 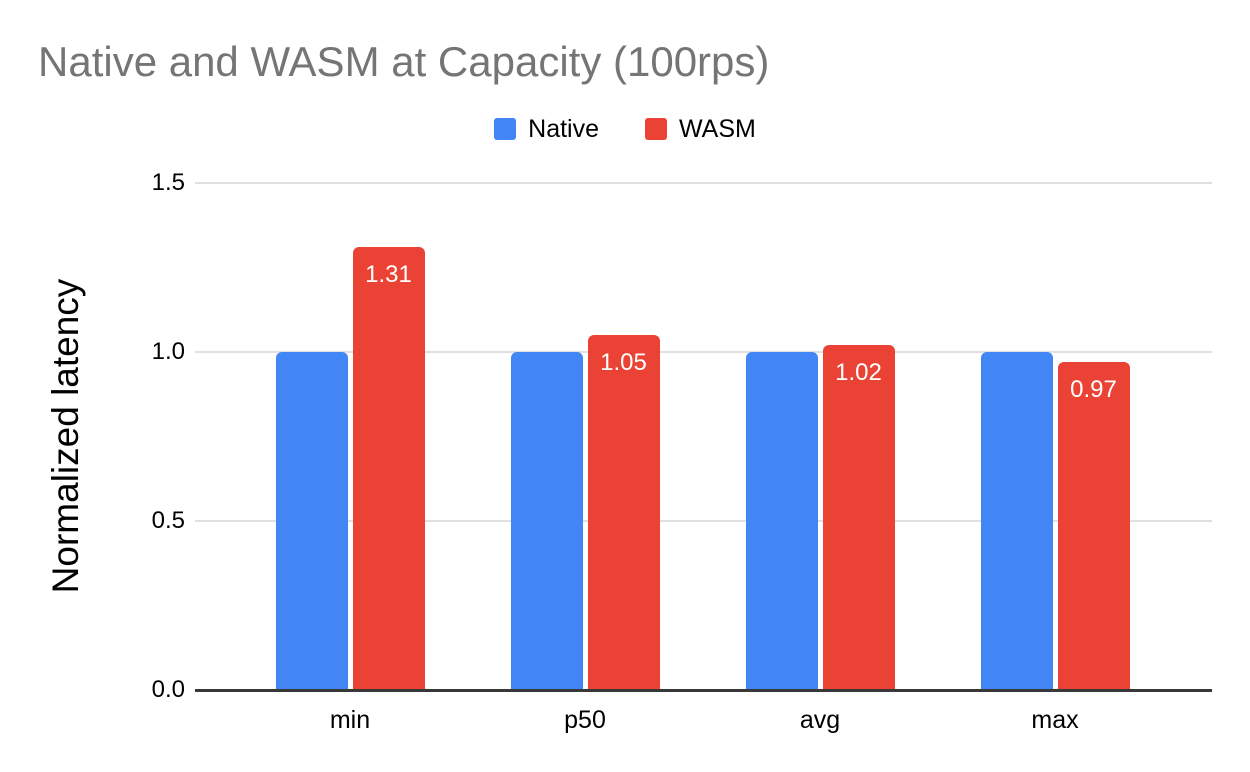 I want to click on y-axis-title: Normalized latency, so click(x=65, y=436).